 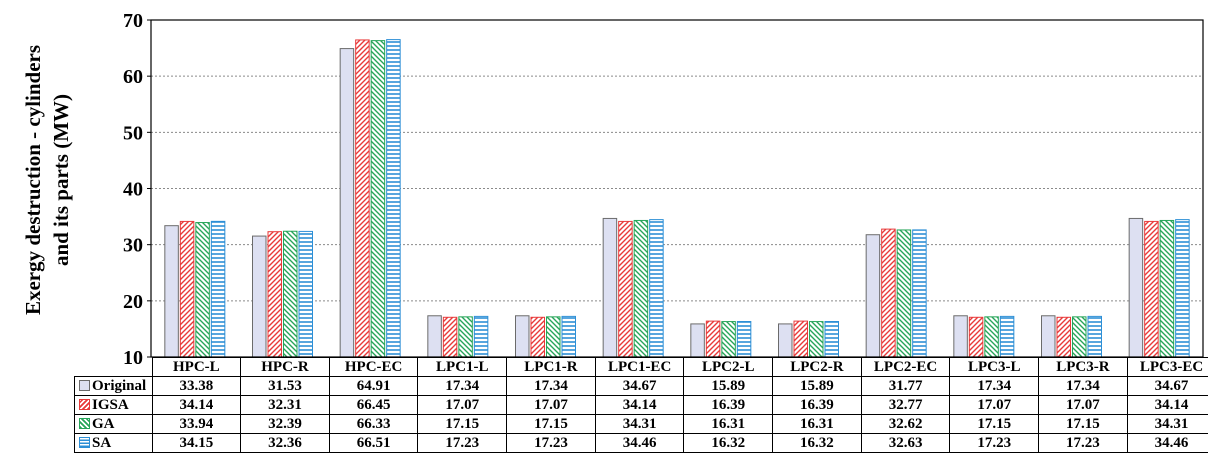 What do you see at coordinates (905, 443) in the screenshot?
I see `data-value-label: 32.63` at bounding box center [905, 443].